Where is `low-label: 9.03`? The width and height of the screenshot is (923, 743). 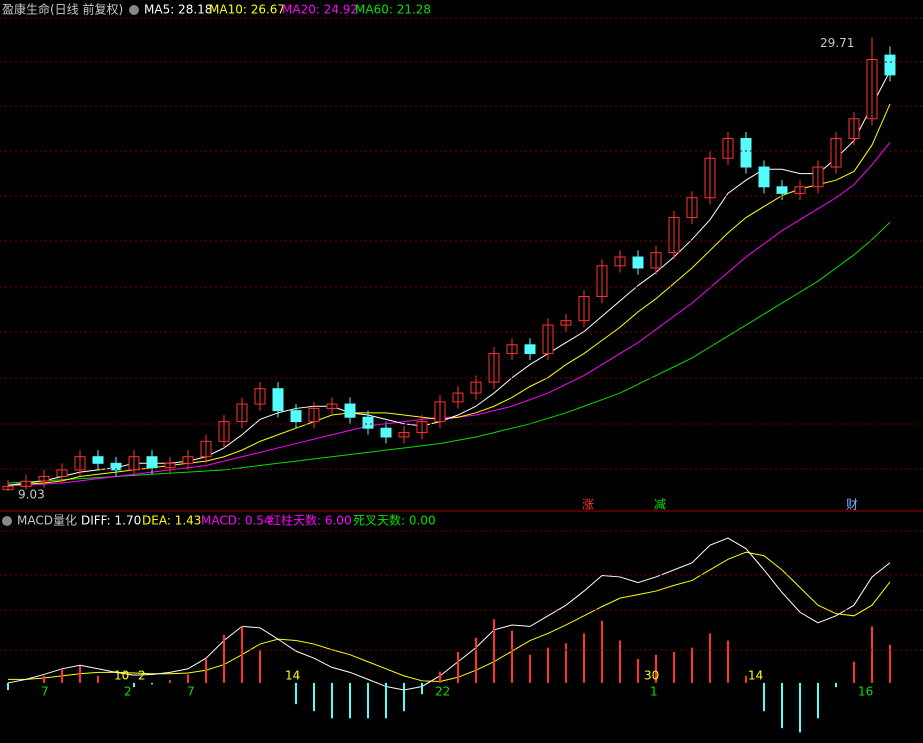 low-label: 9.03 is located at coordinates (31, 495).